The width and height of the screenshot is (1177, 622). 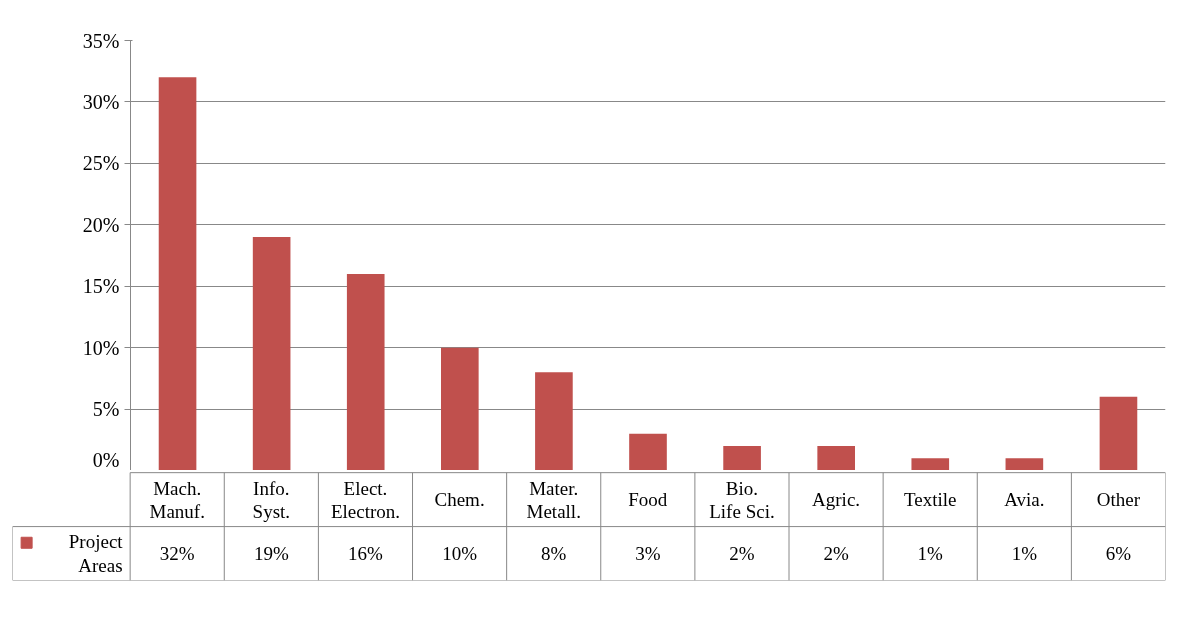 What do you see at coordinates (101, 286) in the screenshot?
I see `y-tick-label: 15%` at bounding box center [101, 286].